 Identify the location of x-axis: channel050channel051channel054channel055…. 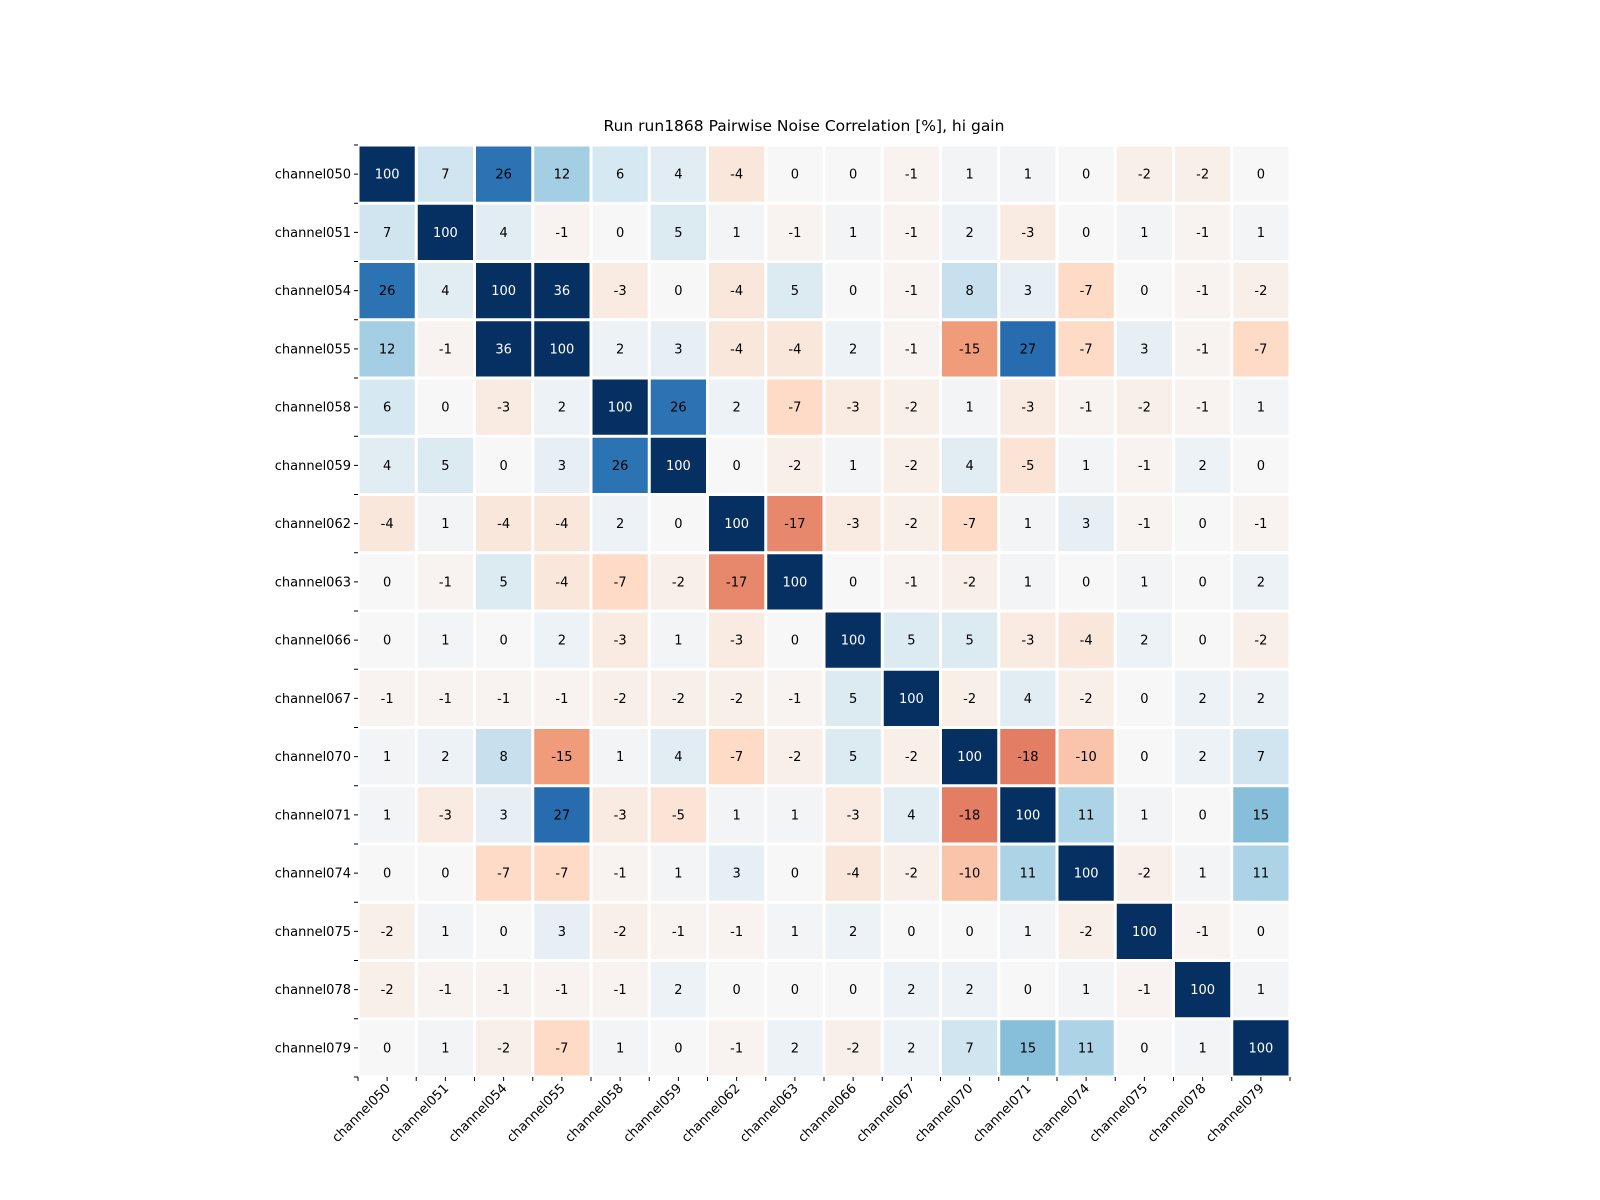
(810, 1111).